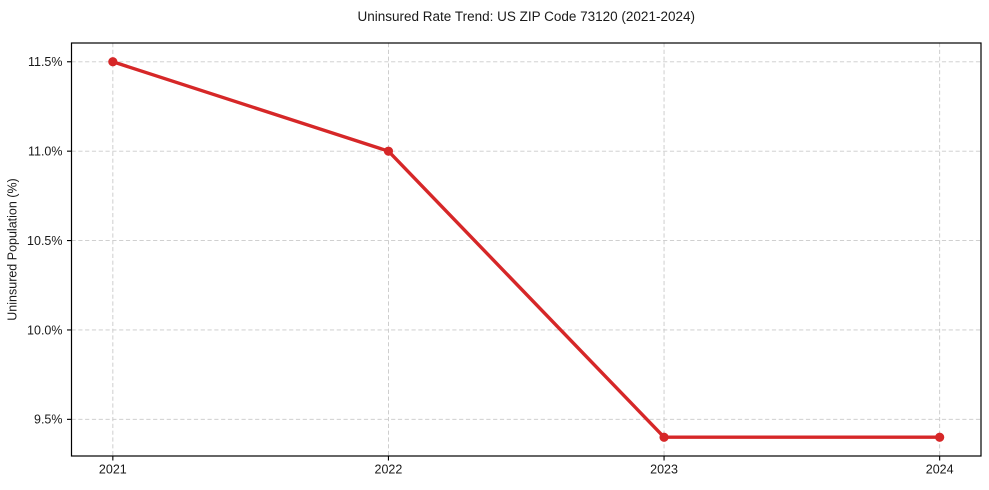  Describe the element at coordinates (664, 470) in the screenshot. I see `x-tick-label: 2023` at that location.